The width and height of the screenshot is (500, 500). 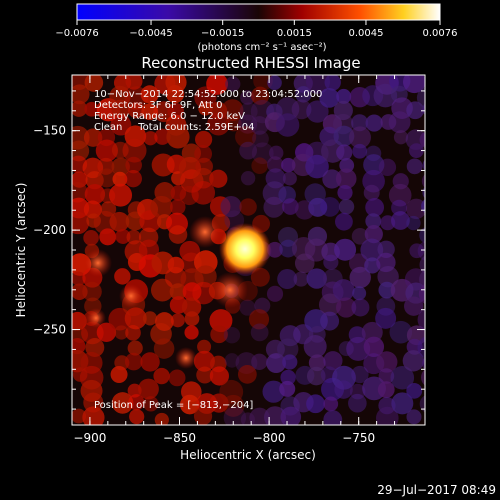 What do you see at coordinates (358, 438) in the screenshot?
I see `x-tick-label: −750` at bounding box center [358, 438].